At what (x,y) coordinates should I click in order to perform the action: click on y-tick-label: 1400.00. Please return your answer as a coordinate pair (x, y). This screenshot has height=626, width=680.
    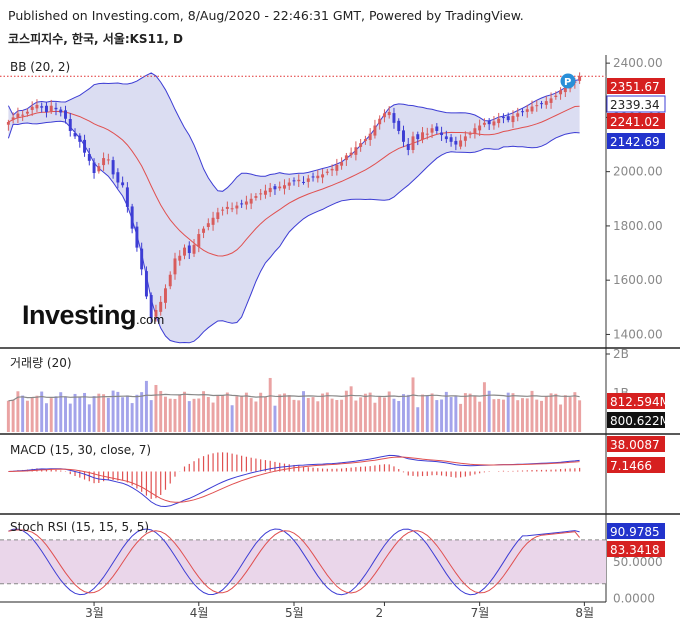
    Looking at the image, I should click on (638, 334).